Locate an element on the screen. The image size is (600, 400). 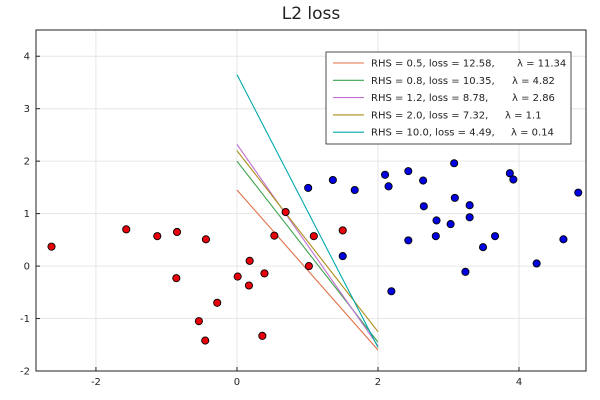
chart-title: L2 loss is located at coordinates (311, 14).